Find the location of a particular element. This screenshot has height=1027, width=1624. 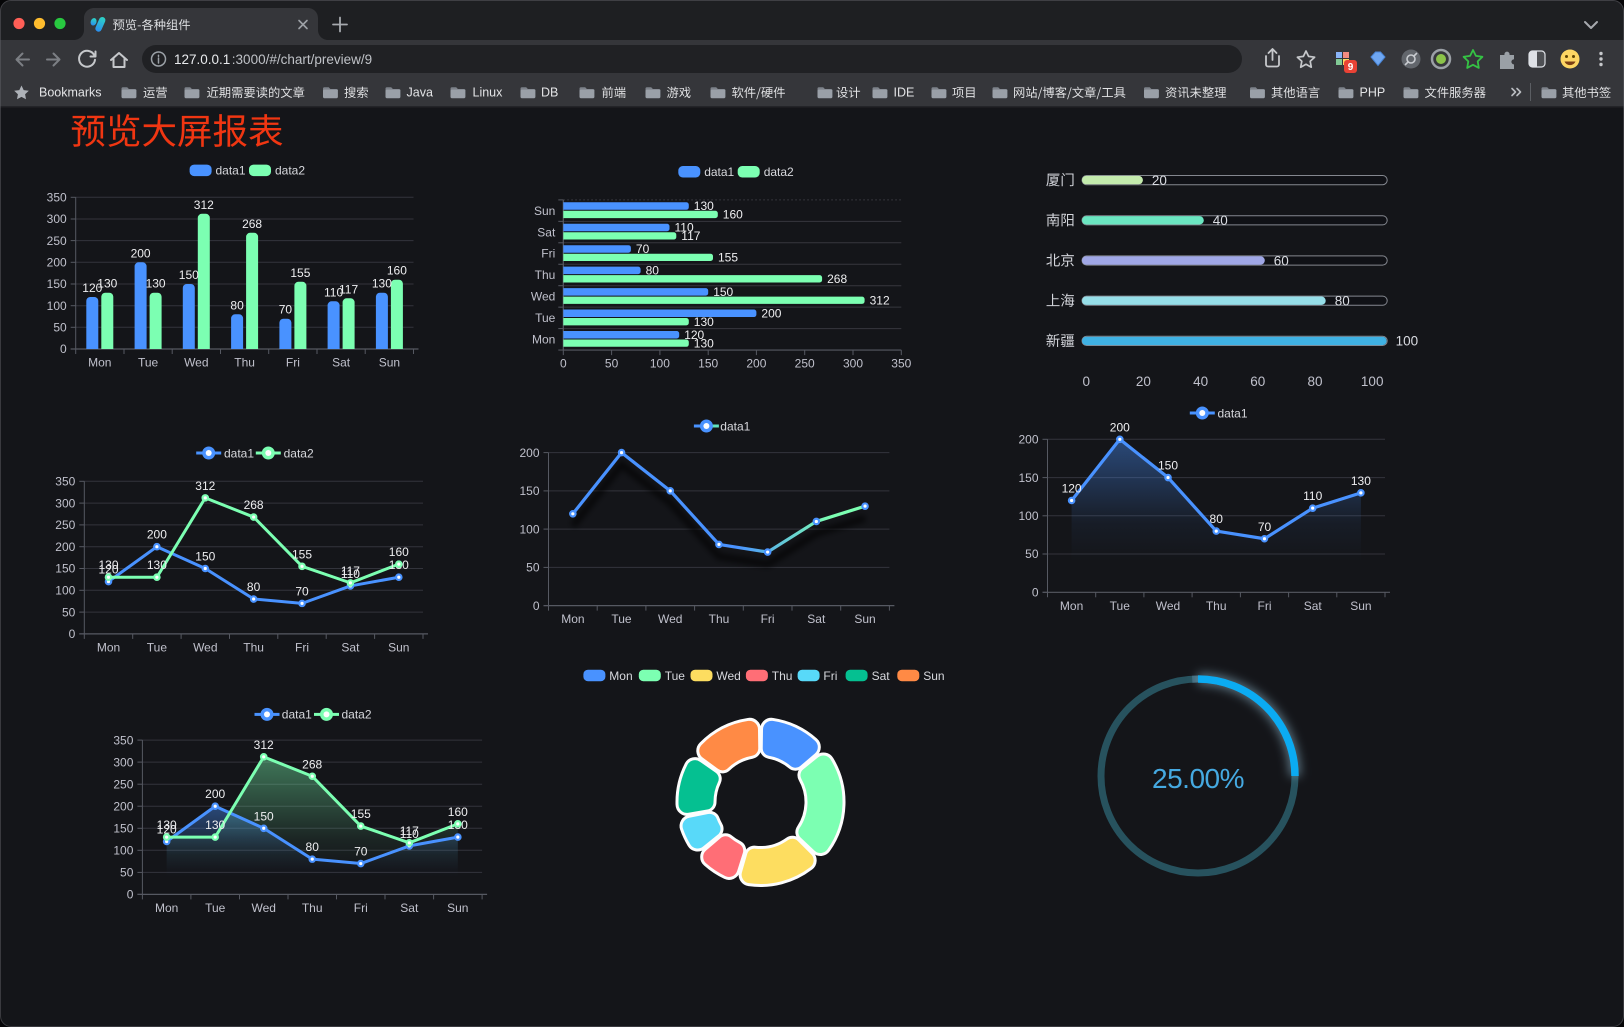

svg-text: 155 is located at coordinates (300, 273).